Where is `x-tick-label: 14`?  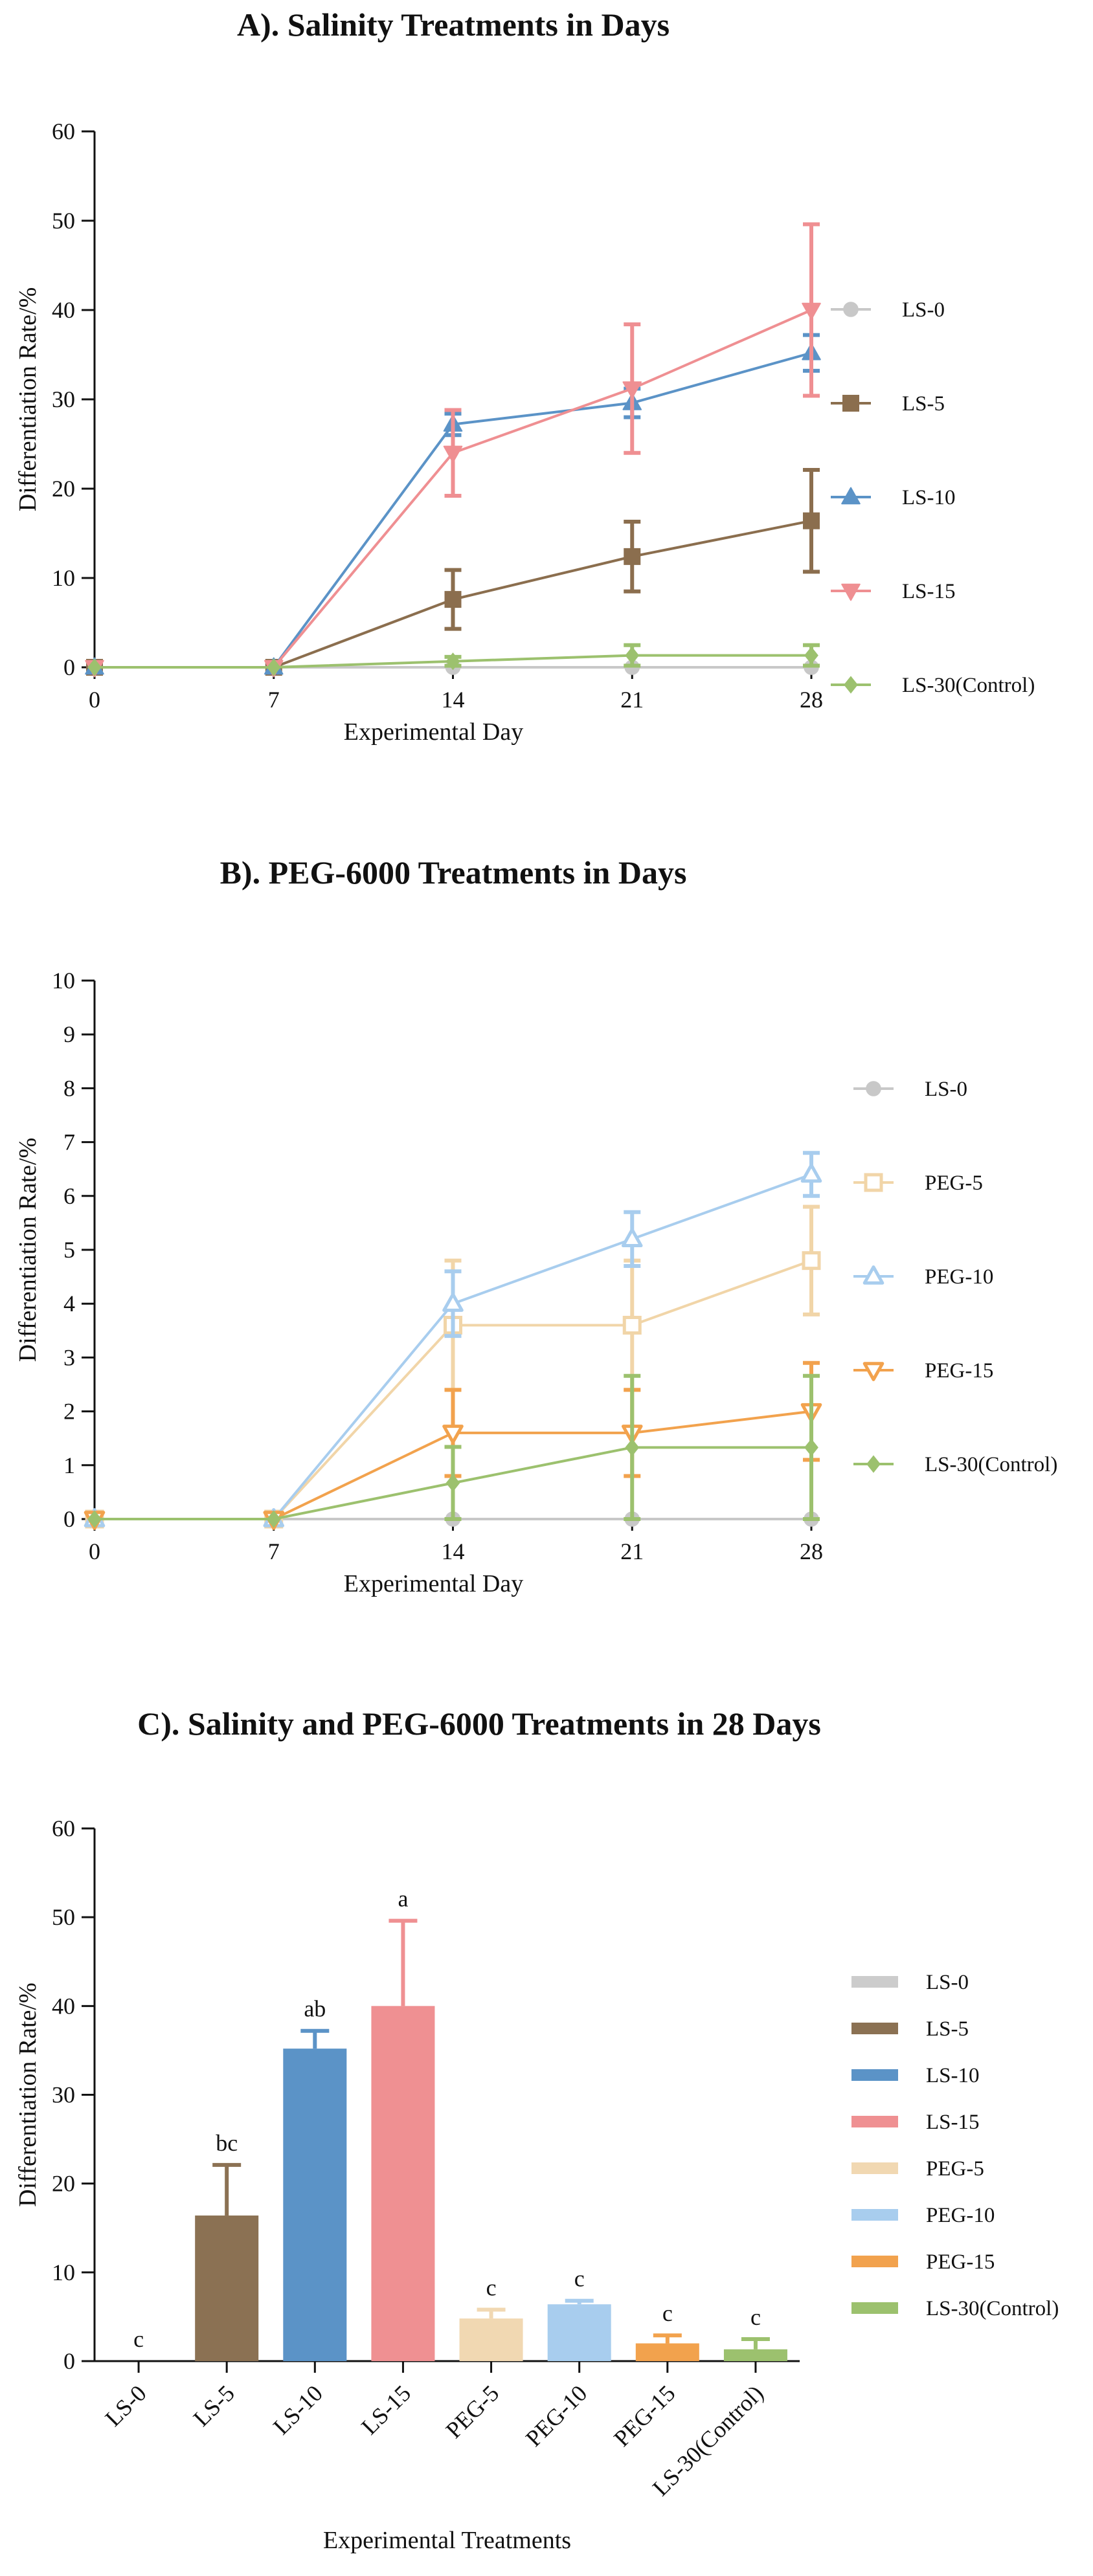
x-tick-label: 14 is located at coordinates (454, 1551).